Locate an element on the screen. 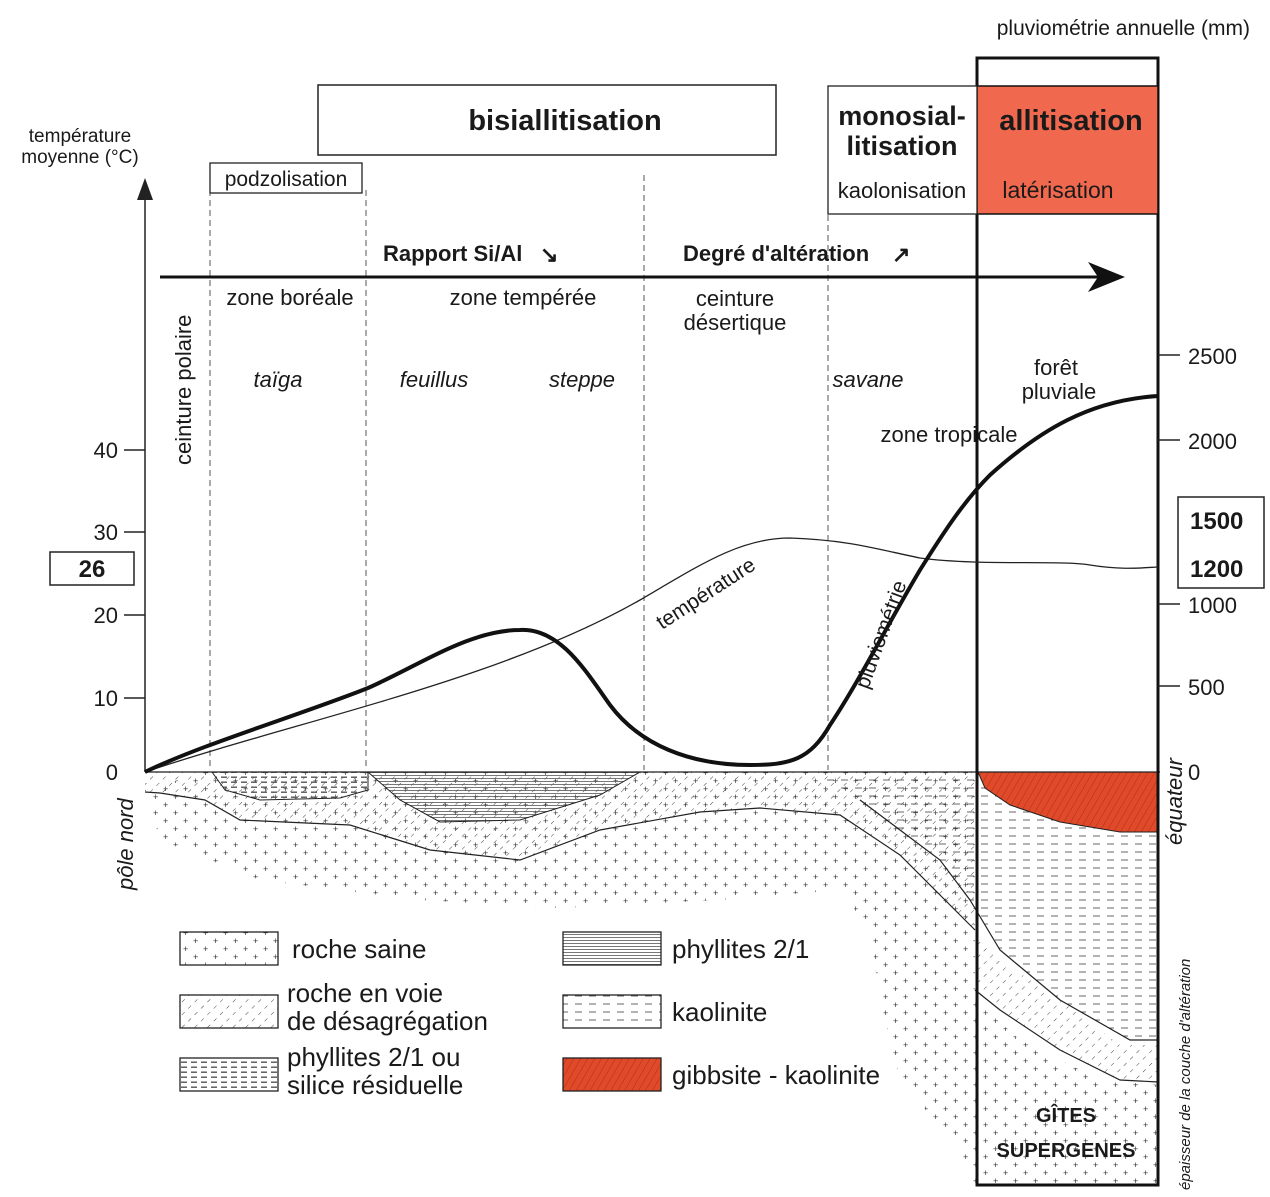 The height and width of the screenshot is (1197, 1270). disaggregation-layer is located at coordinates (560, 851).